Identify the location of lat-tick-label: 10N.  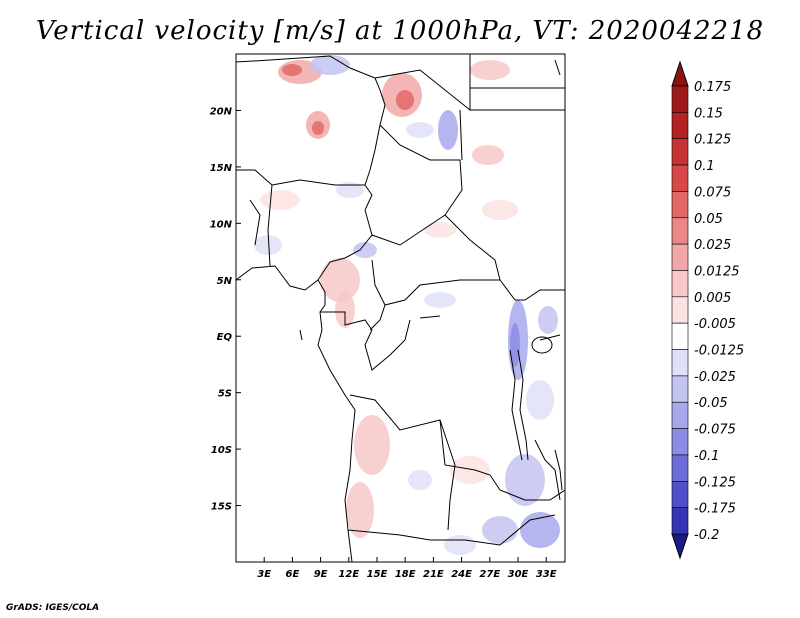
(221, 224).